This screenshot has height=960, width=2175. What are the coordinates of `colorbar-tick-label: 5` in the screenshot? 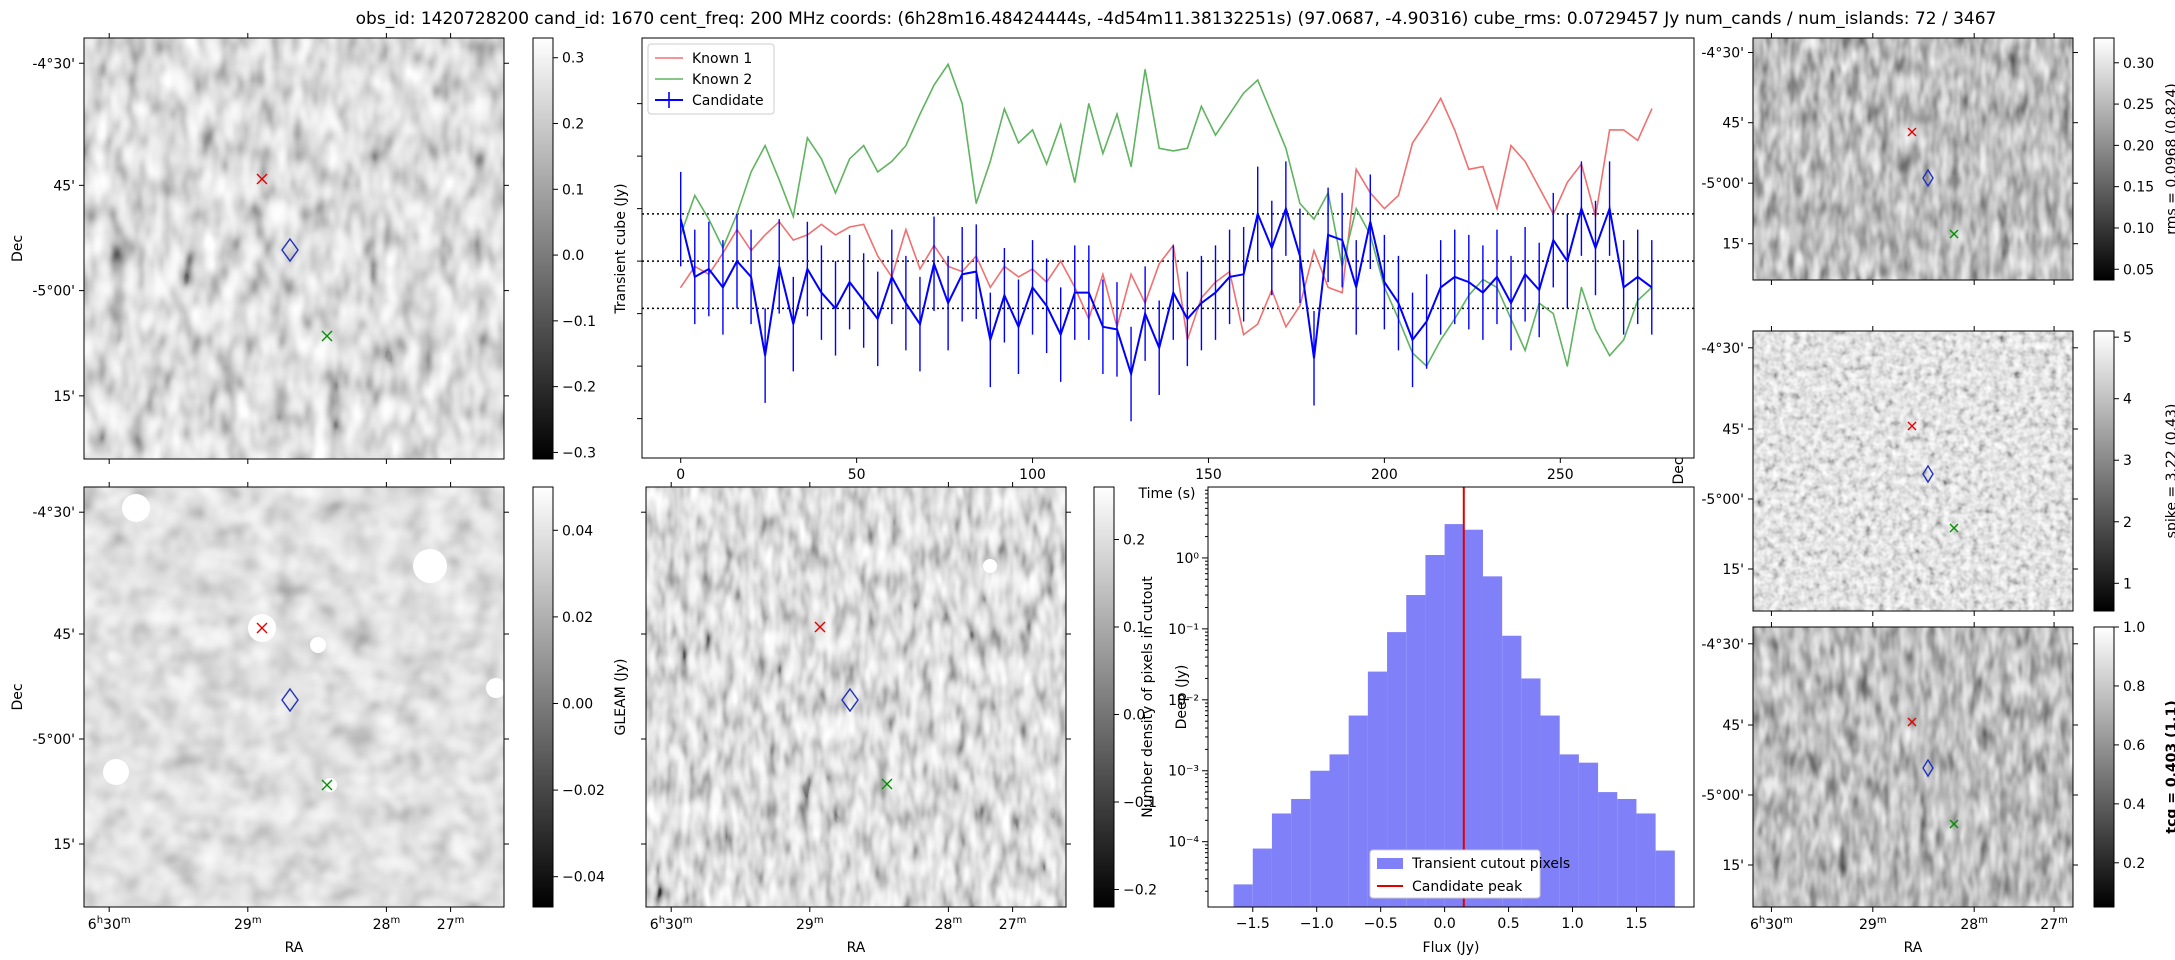 It's located at (2127, 338).